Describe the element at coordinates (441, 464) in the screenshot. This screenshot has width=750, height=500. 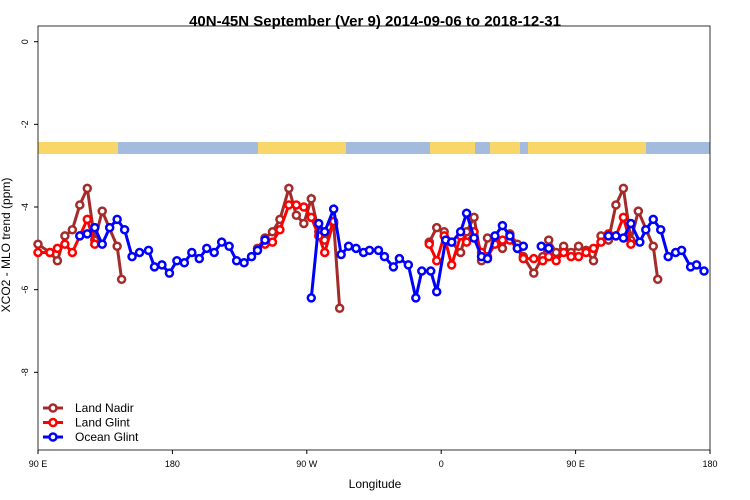
I see `x-tick-label: 0` at that location.